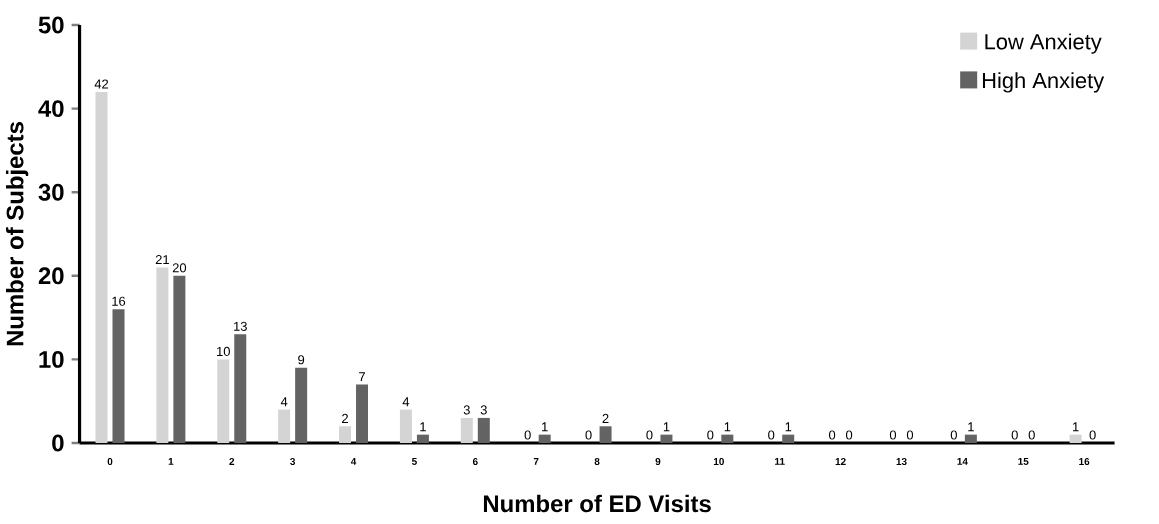 Image resolution: width=1159 pixels, height=524 pixels. What do you see at coordinates (962, 461) in the screenshot?
I see `x-tick-label: 14` at bounding box center [962, 461].